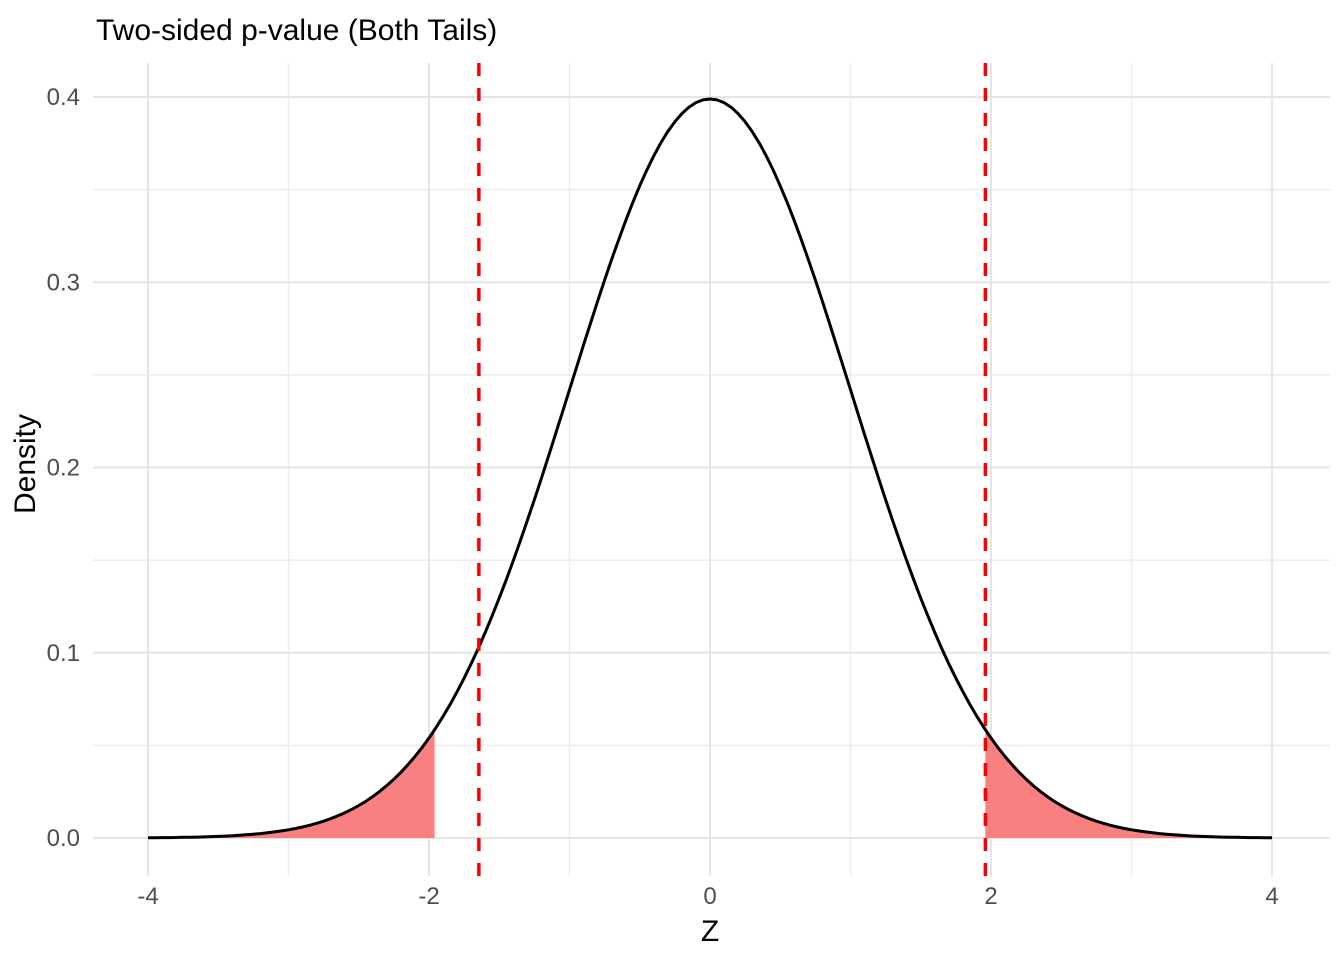 The height and width of the screenshot is (960, 1344). What do you see at coordinates (428, 896) in the screenshot?
I see `x-tick-label: -2` at bounding box center [428, 896].